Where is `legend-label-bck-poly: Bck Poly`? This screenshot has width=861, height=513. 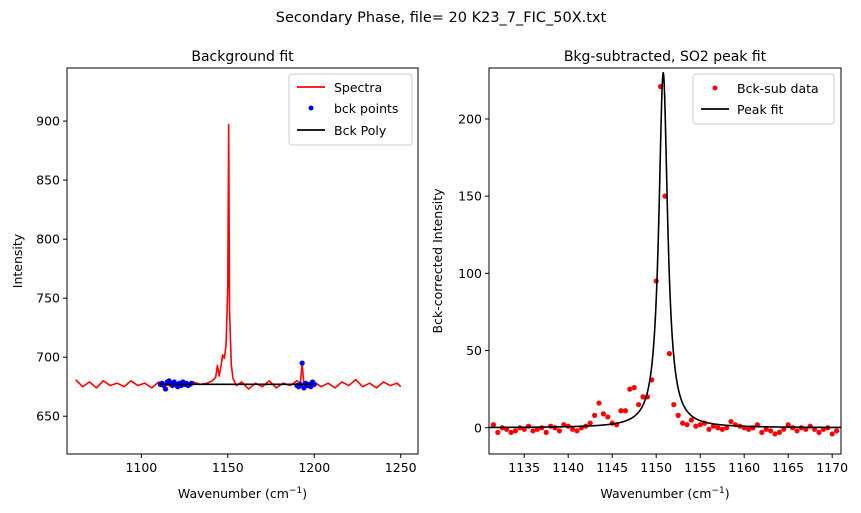 legend-label-bck-poly: Bck Poly is located at coordinates (360, 130).